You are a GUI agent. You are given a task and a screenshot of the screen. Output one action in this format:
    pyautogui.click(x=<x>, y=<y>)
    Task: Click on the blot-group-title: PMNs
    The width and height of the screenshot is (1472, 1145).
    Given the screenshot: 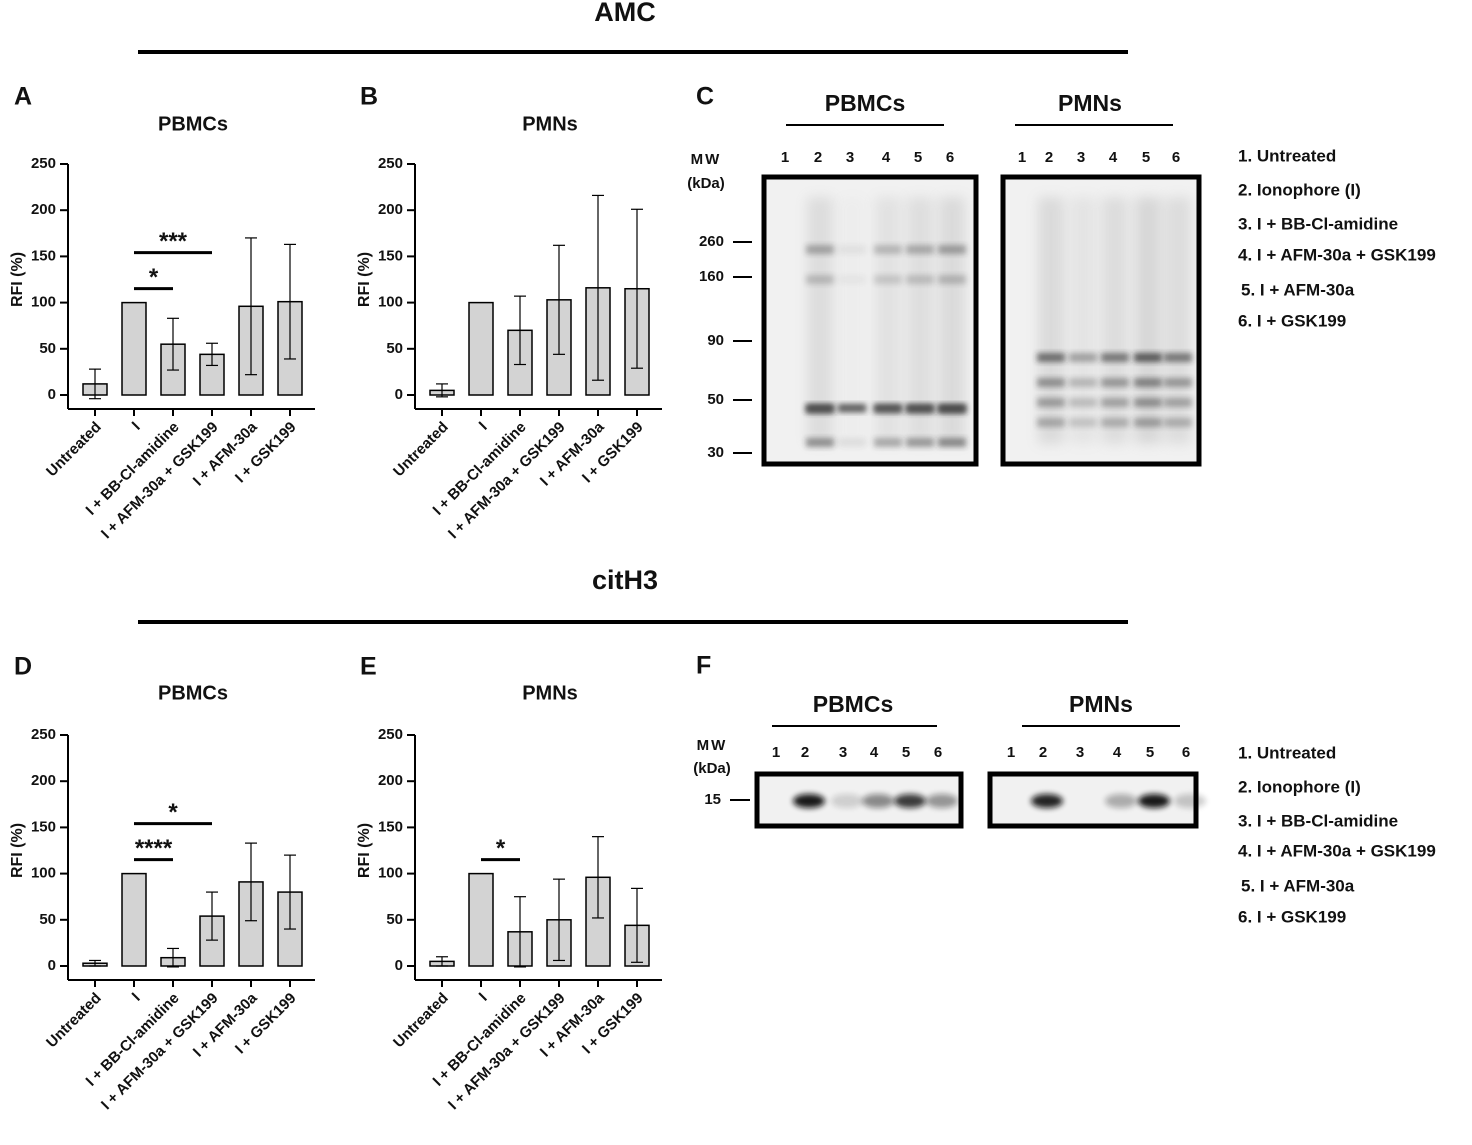 What is the action you would take?
    pyautogui.click(x=1090, y=103)
    